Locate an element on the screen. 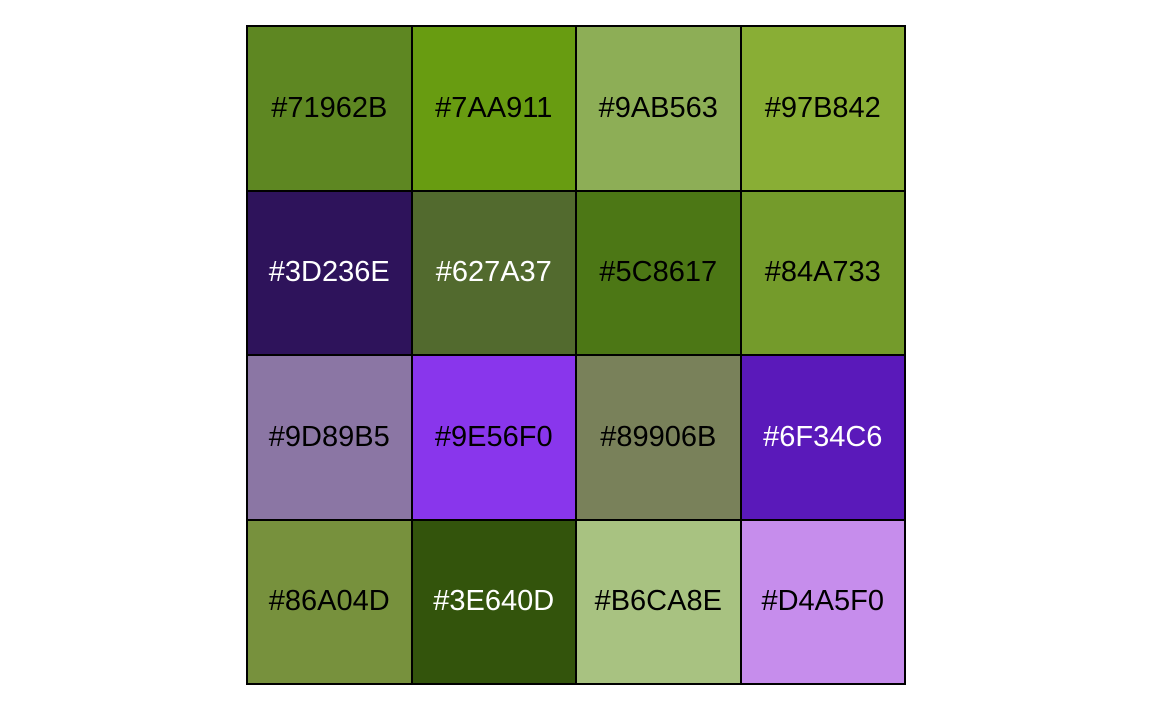 This screenshot has width=1152, height=711. color-swatch: #84A733 is located at coordinates (822, 272).